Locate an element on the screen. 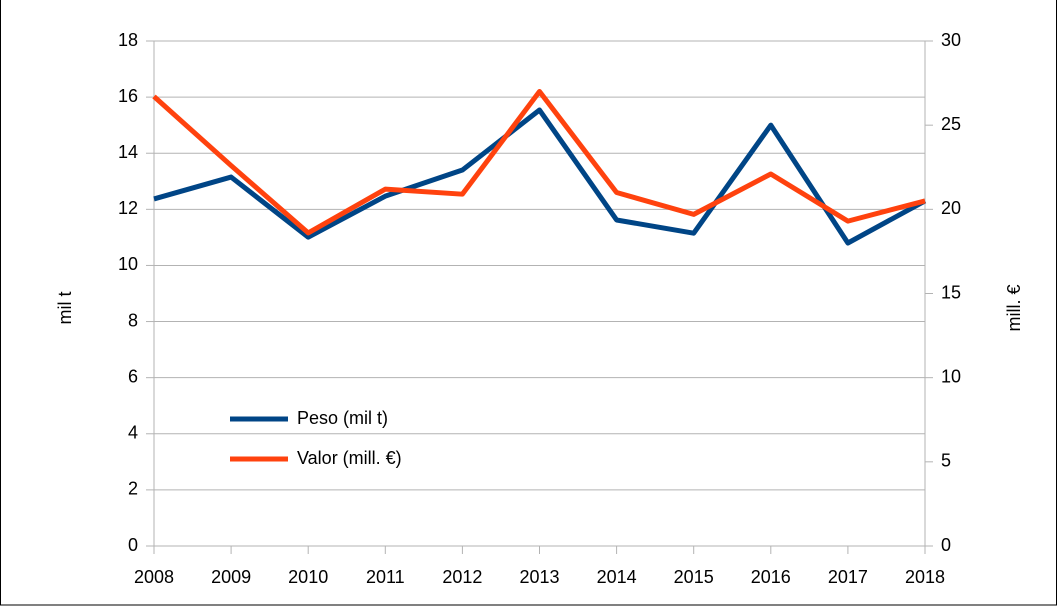 The image size is (1057, 606). y2-axis-label: mill. € is located at coordinates (1014, 307).